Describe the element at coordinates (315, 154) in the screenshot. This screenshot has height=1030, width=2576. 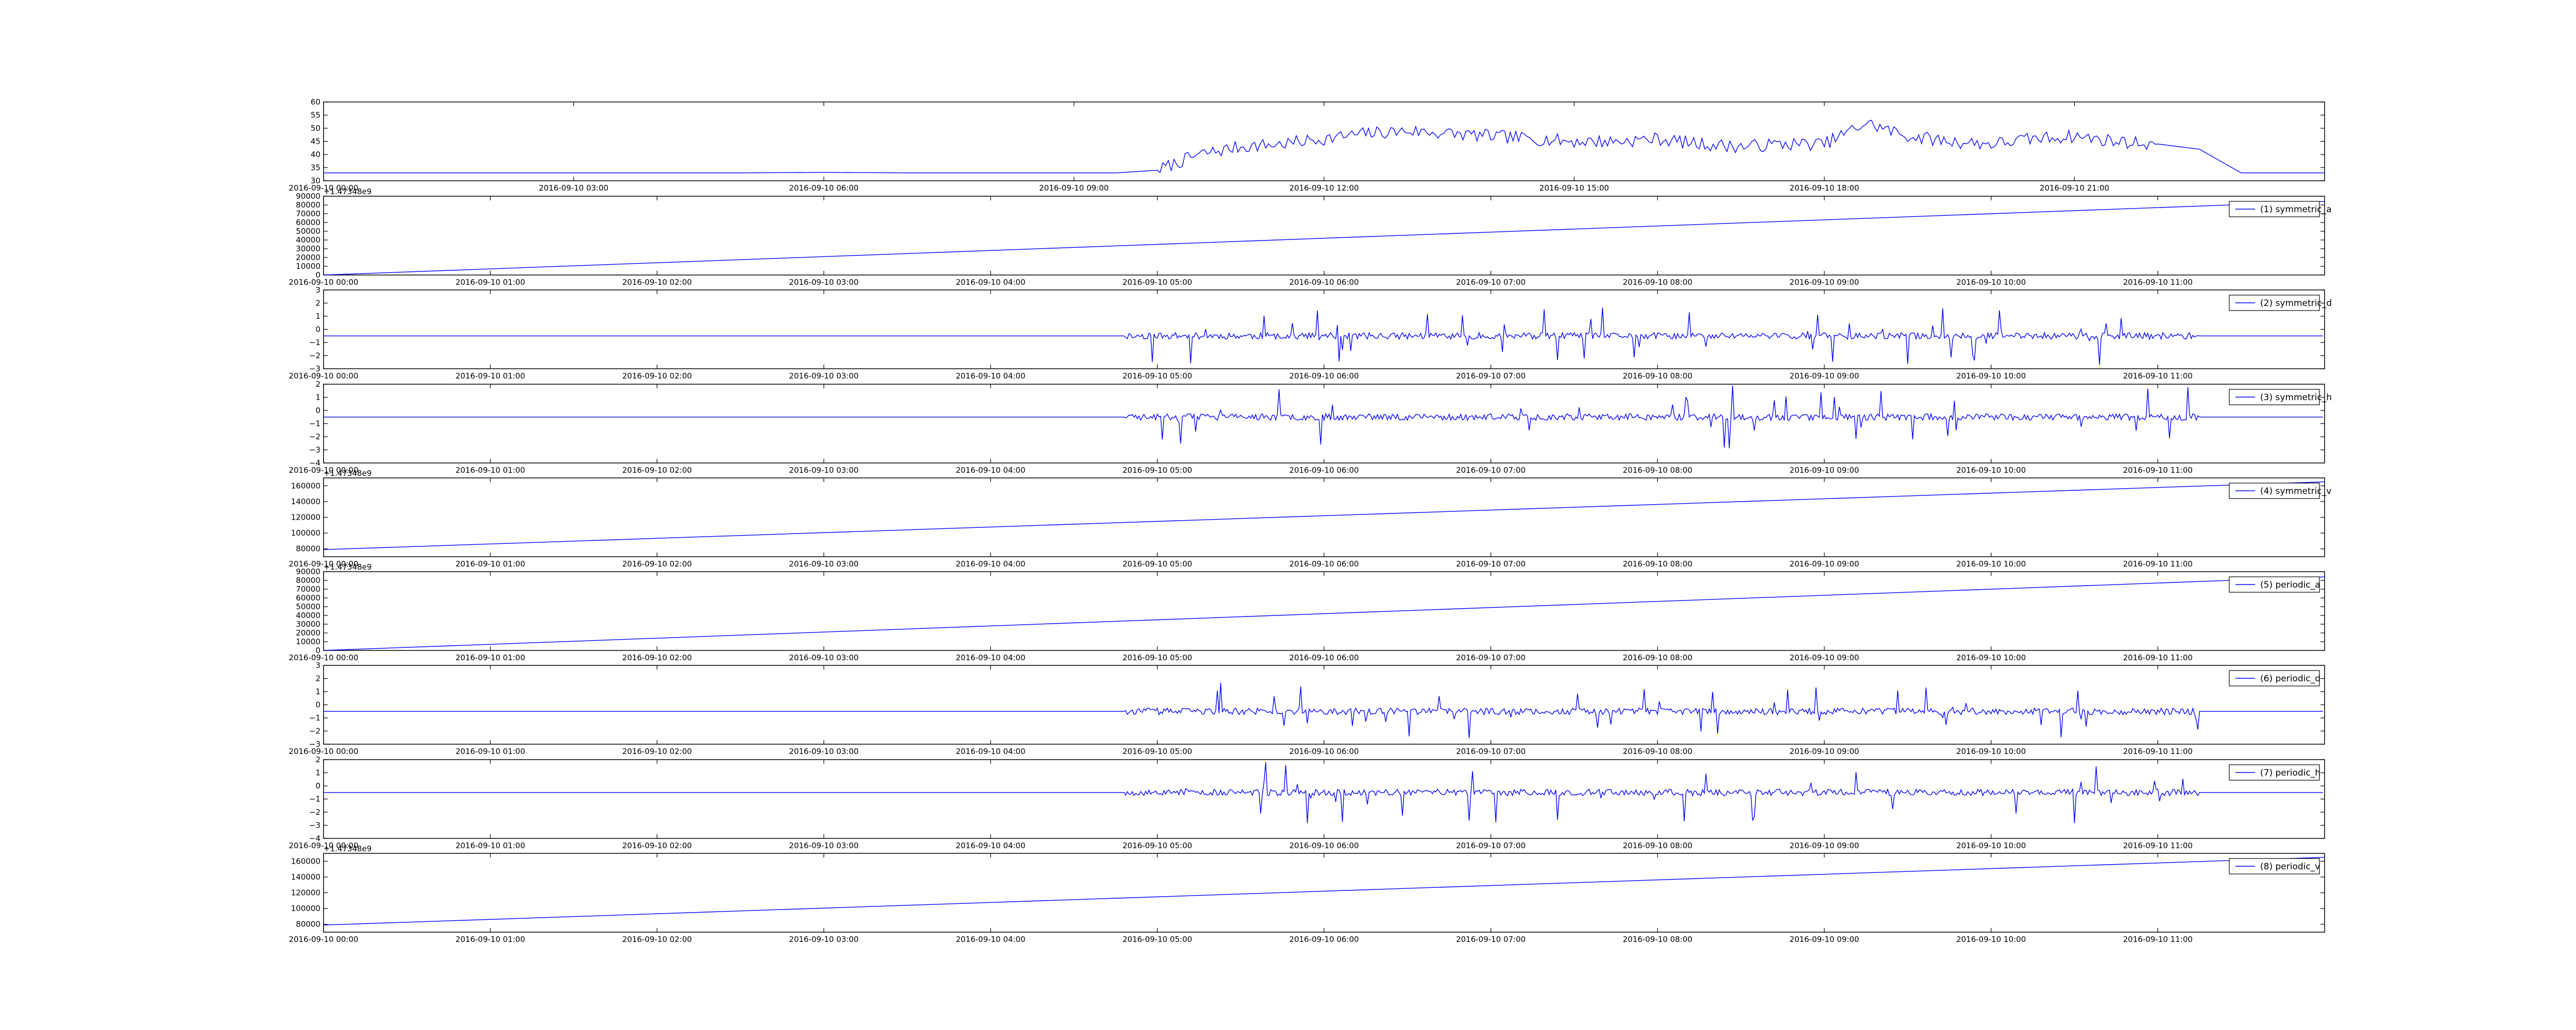
I see `y-tick-label: 40` at that location.